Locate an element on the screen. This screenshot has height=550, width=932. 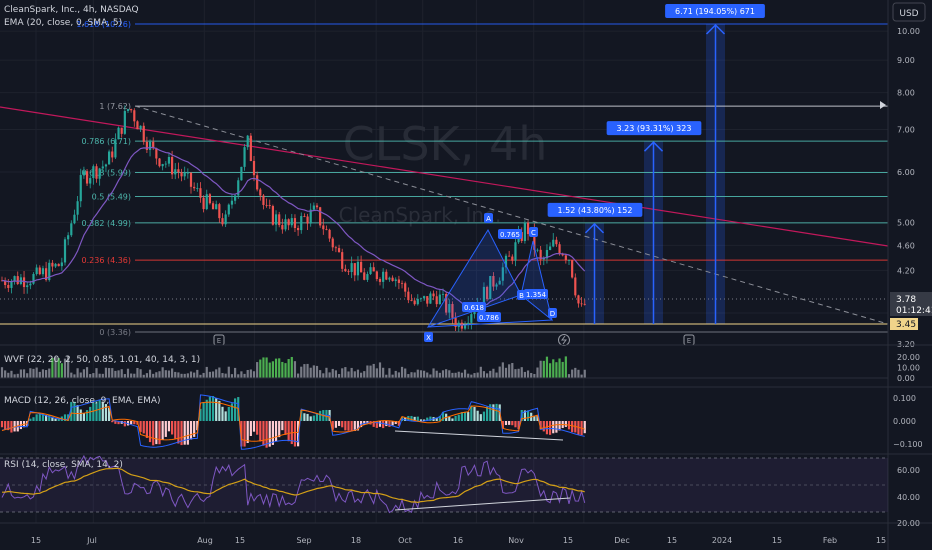
macd-legend: MACD (12, 26, close, 9, EMA, EMA) is located at coordinates (82, 401).